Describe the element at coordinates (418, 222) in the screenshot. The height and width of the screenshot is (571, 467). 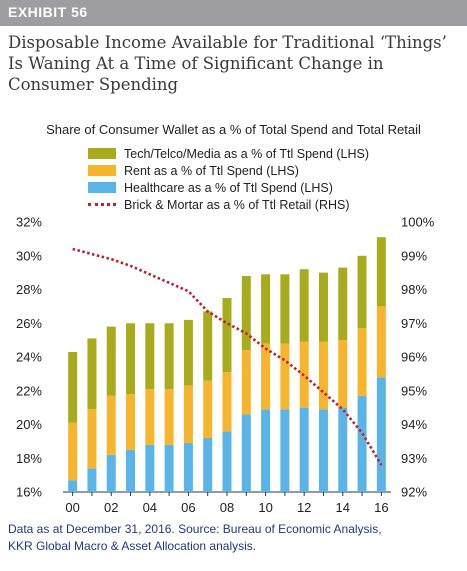
I see `y-right-tick-label: 100%` at that location.